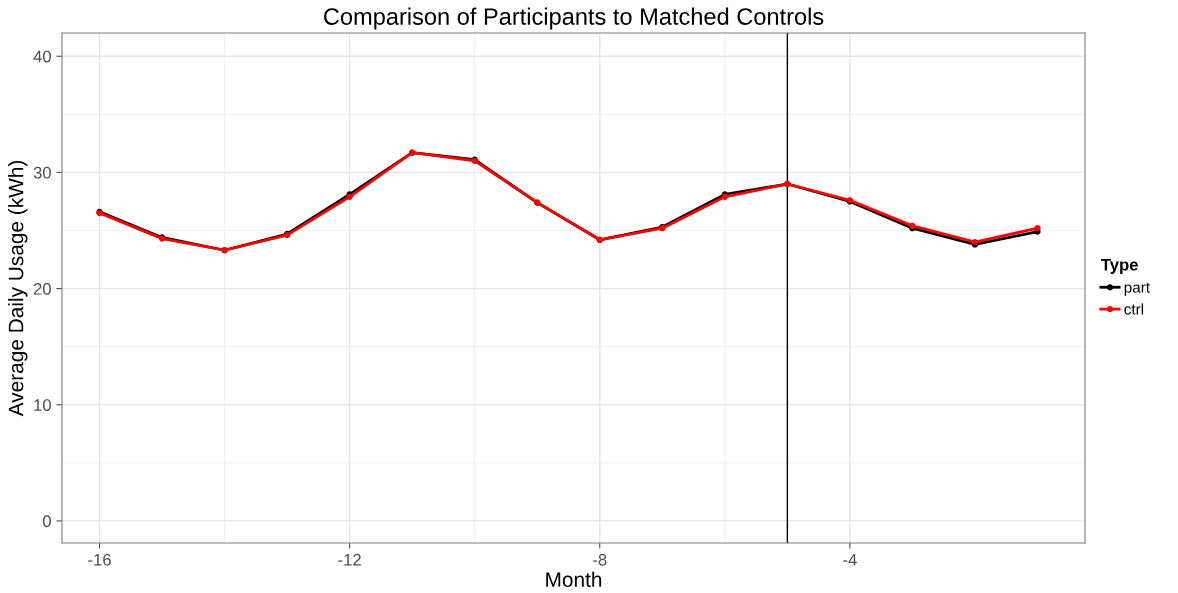 The image size is (1178, 593). Describe the element at coordinates (574, 18) in the screenshot. I see `chart-title: Comparison of Participants to Matched Controls` at that location.